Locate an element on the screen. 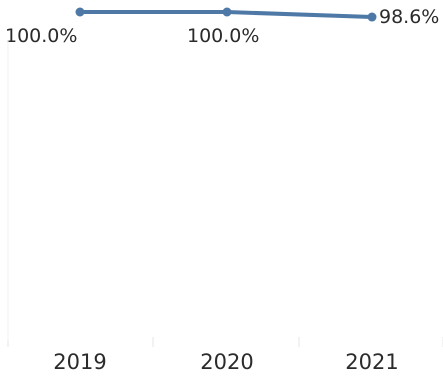 This screenshot has height=381, width=443. data-label-2019: 100.0% is located at coordinates (41, 36).